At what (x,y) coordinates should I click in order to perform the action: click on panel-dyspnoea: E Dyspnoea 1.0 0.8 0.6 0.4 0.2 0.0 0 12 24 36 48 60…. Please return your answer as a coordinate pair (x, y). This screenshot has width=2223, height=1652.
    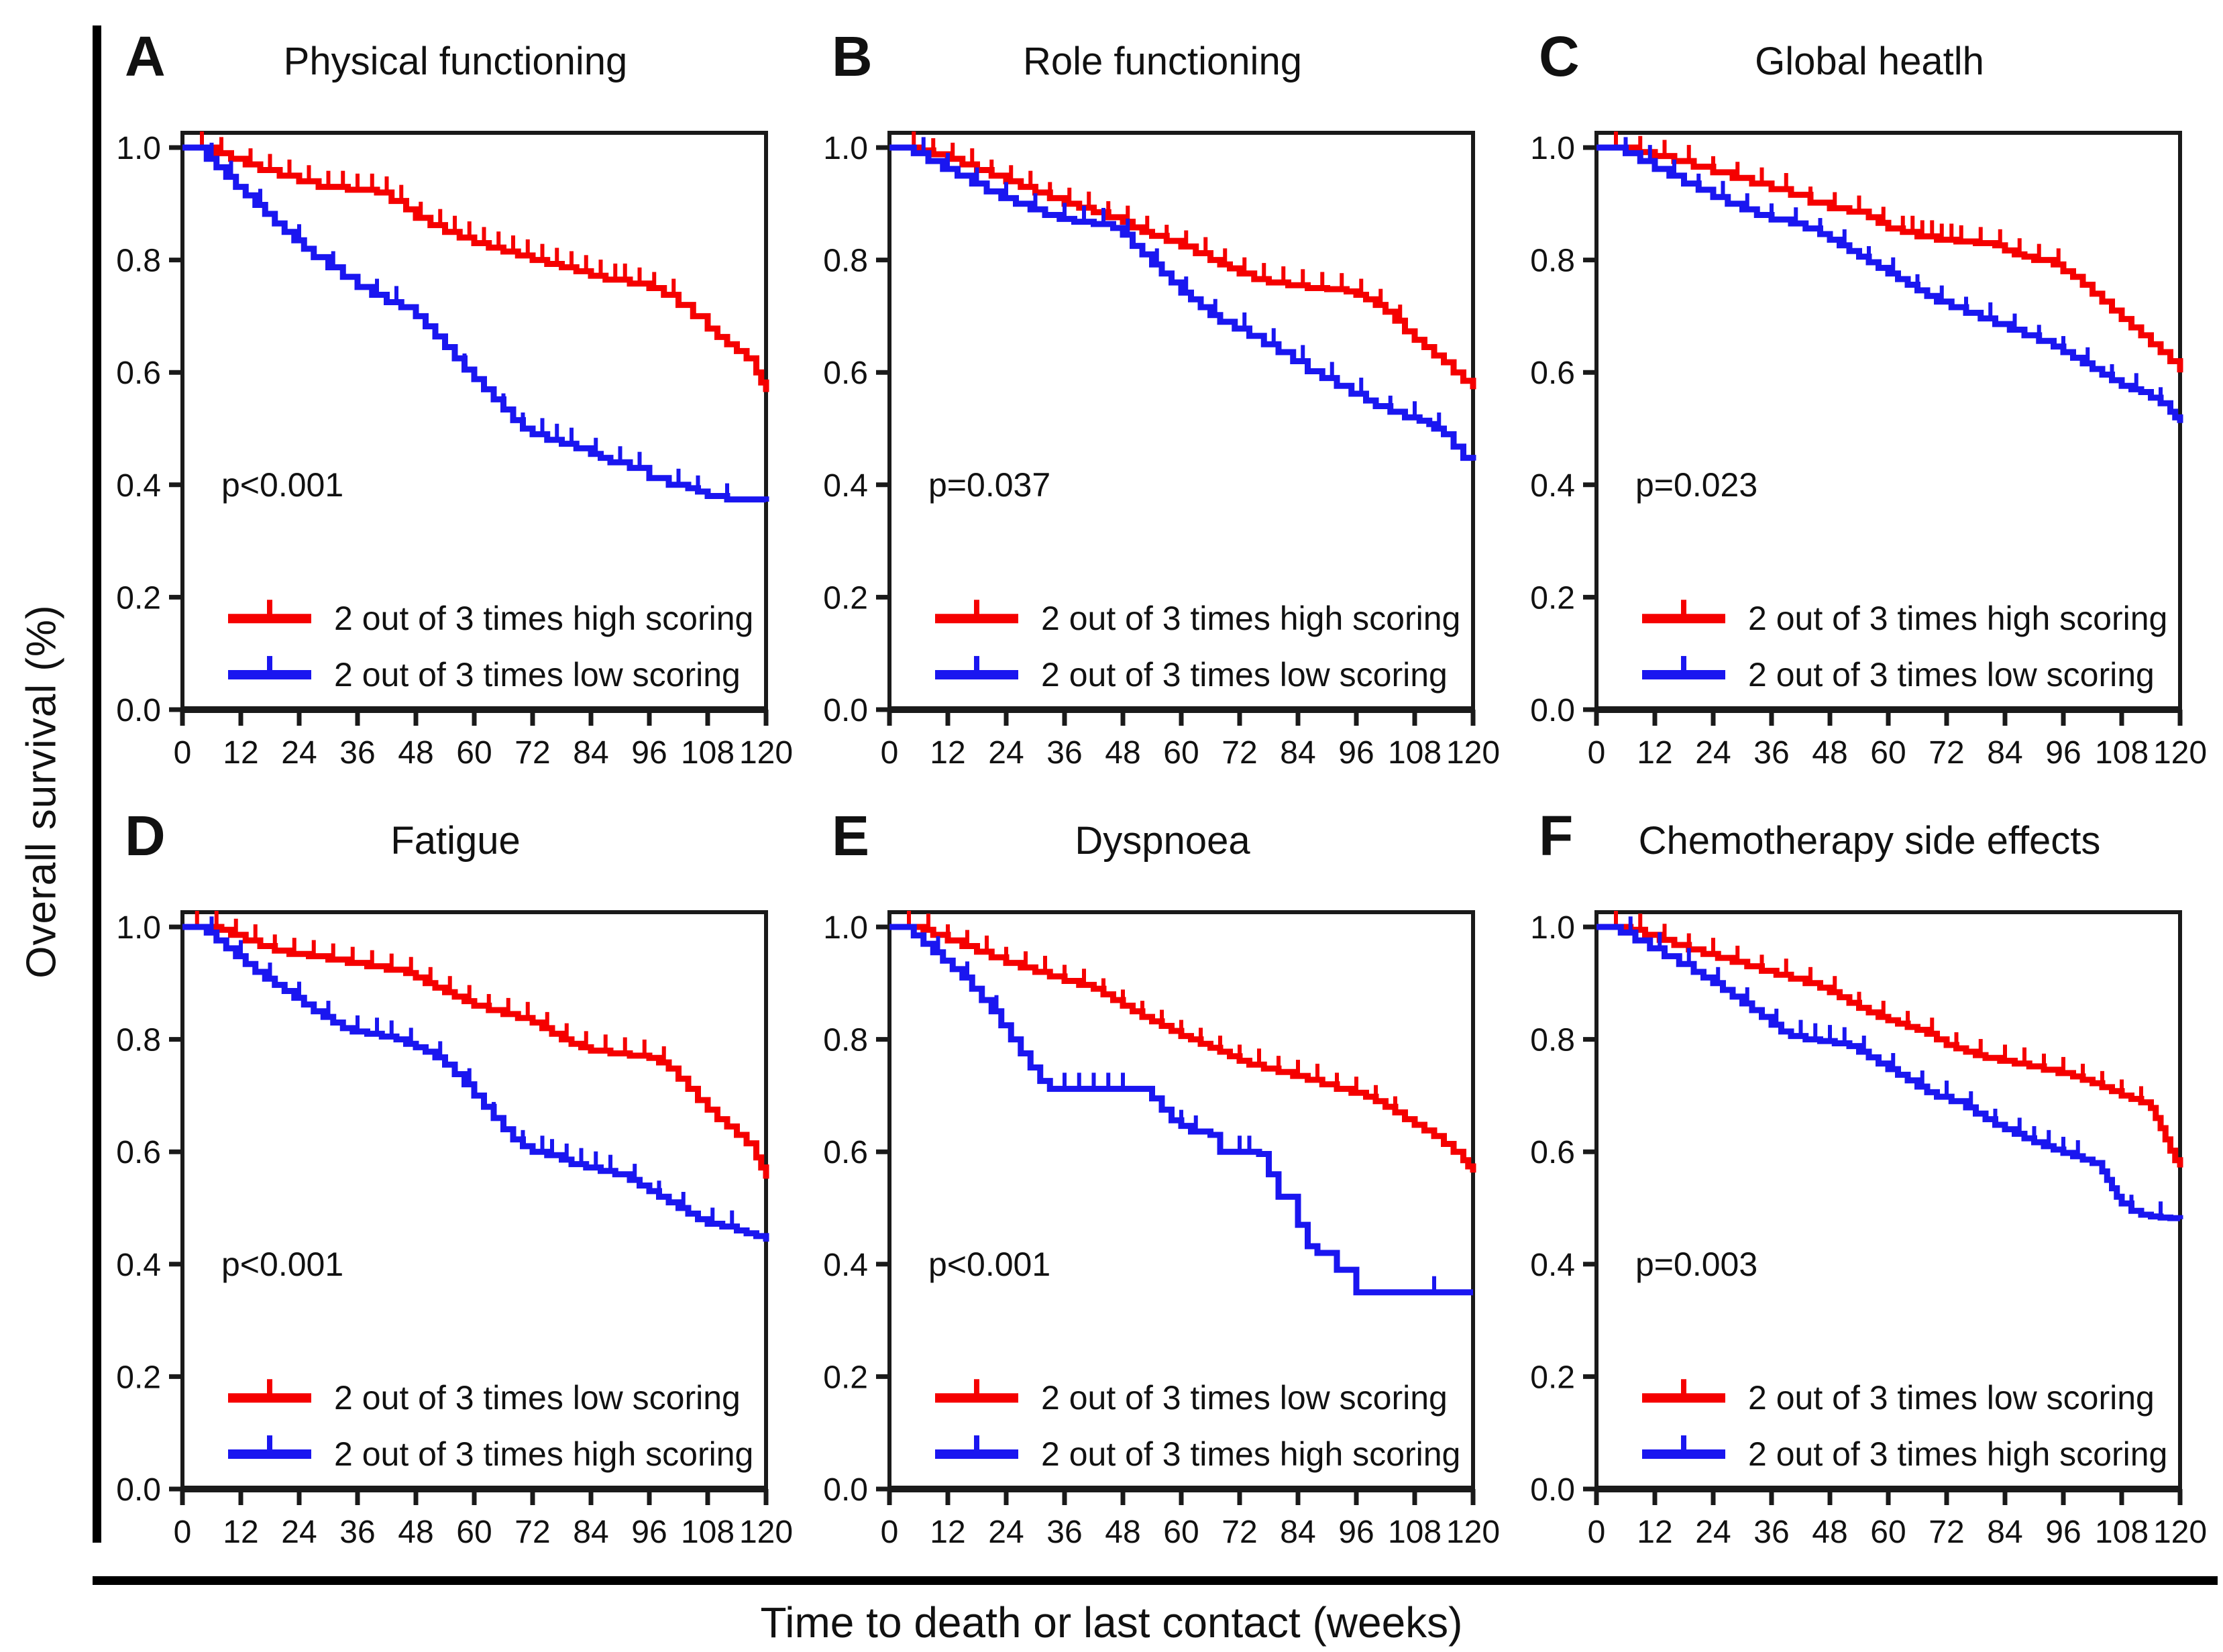
    Looking at the image, I should click on (1162, 1178).